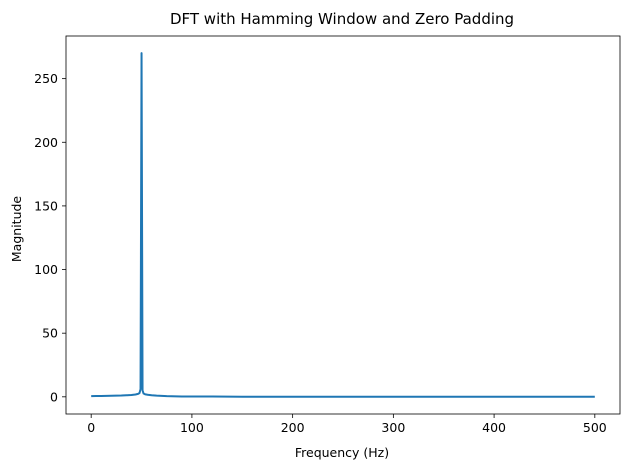 The width and height of the screenshot is (630, 470). I want to click on y-tick-label: 0, so click(54, 396).